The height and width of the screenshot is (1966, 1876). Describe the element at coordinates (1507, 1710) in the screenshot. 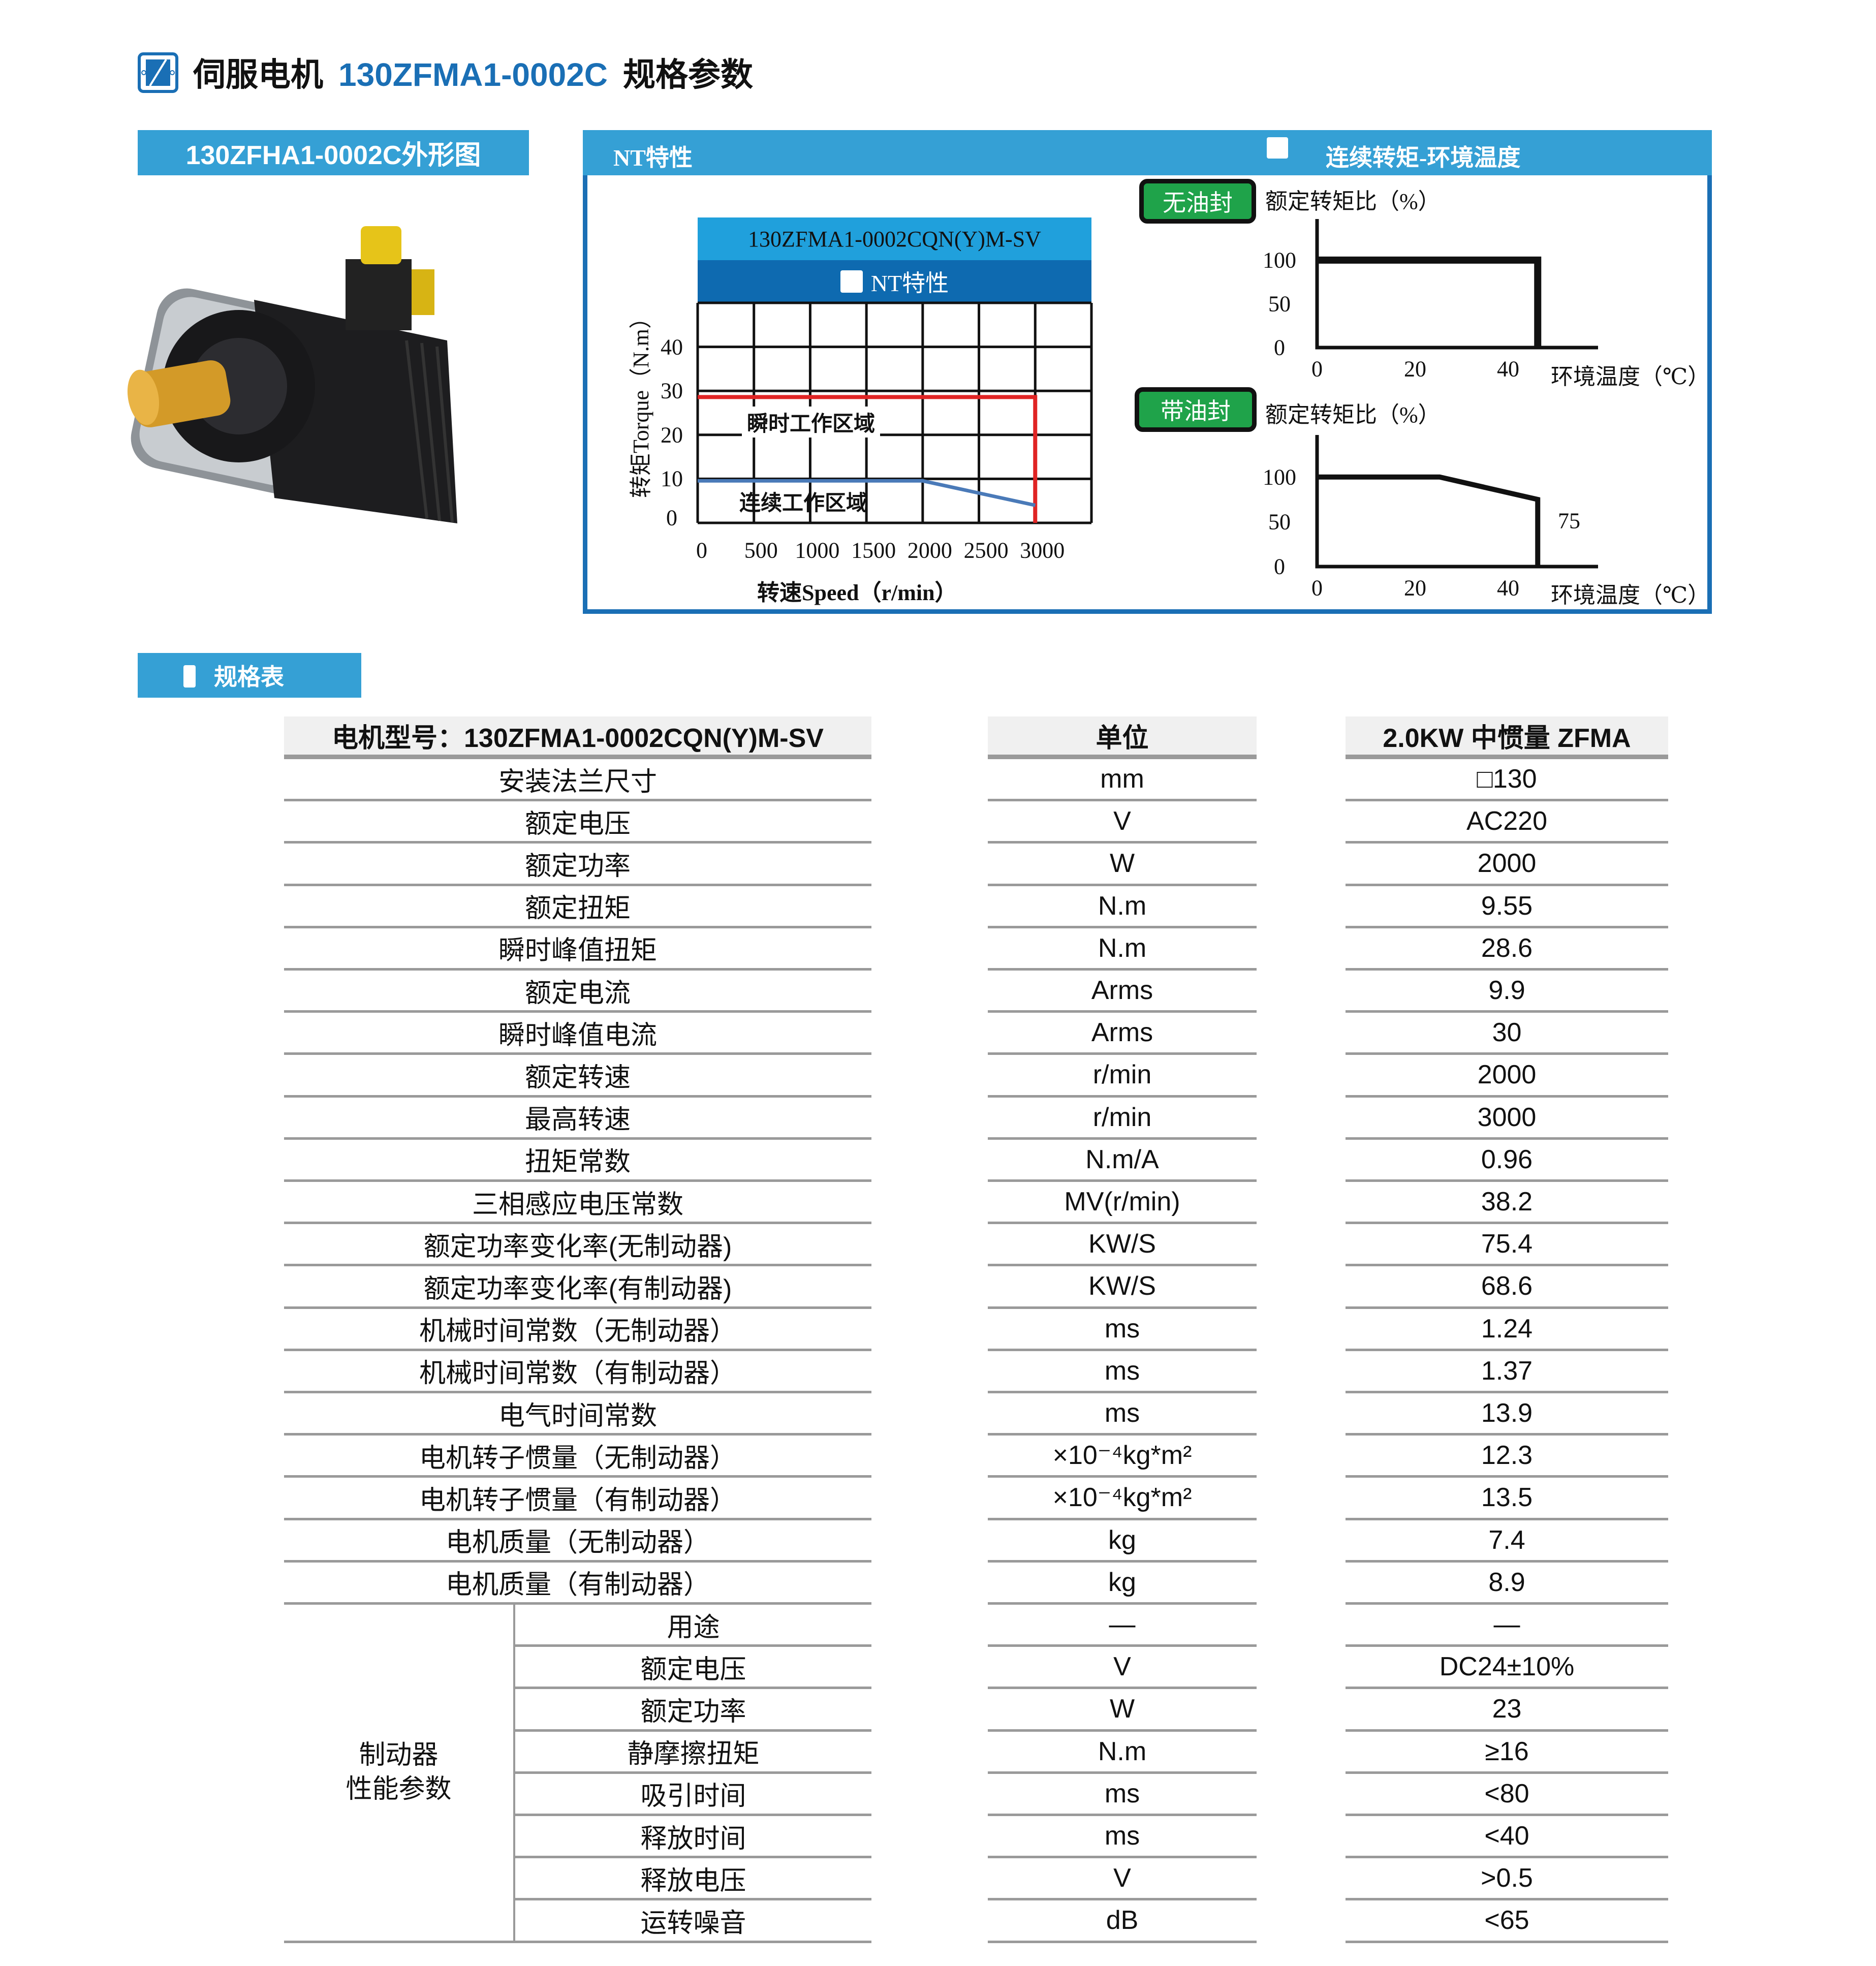

I see `brake-row-value: 23` at that location.